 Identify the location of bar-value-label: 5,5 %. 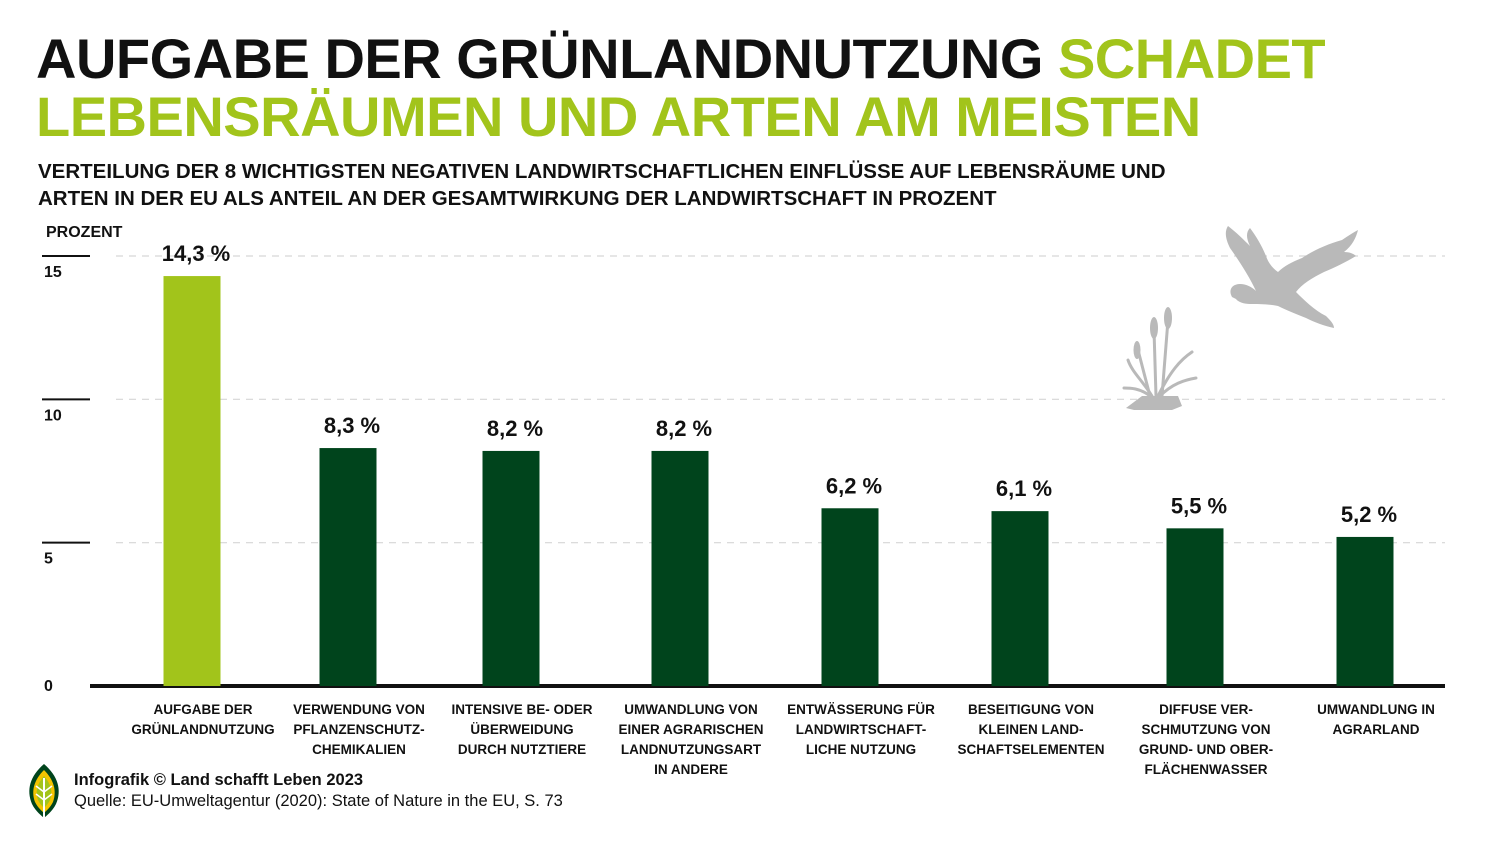
(1199, 505).